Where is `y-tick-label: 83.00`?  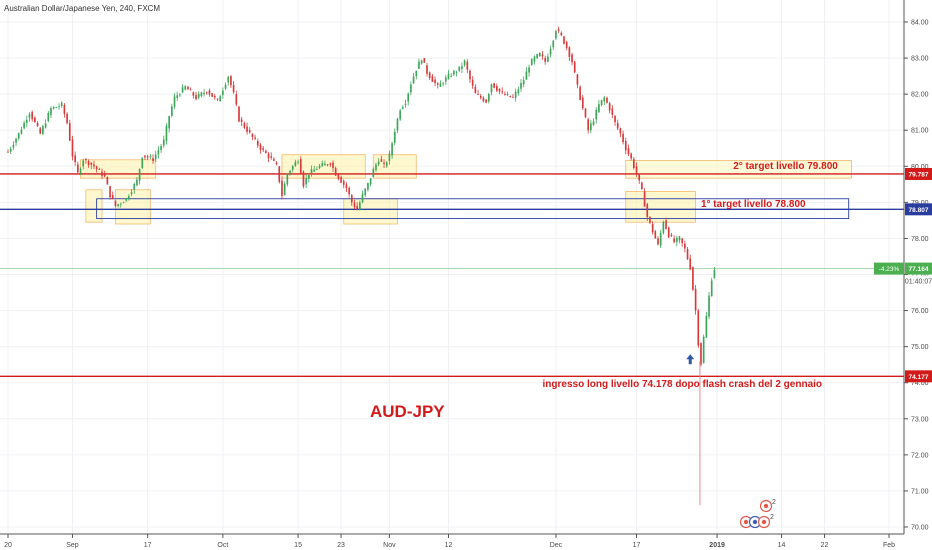
y-tick-label: 83.00 is located at coordinates (920, 59).